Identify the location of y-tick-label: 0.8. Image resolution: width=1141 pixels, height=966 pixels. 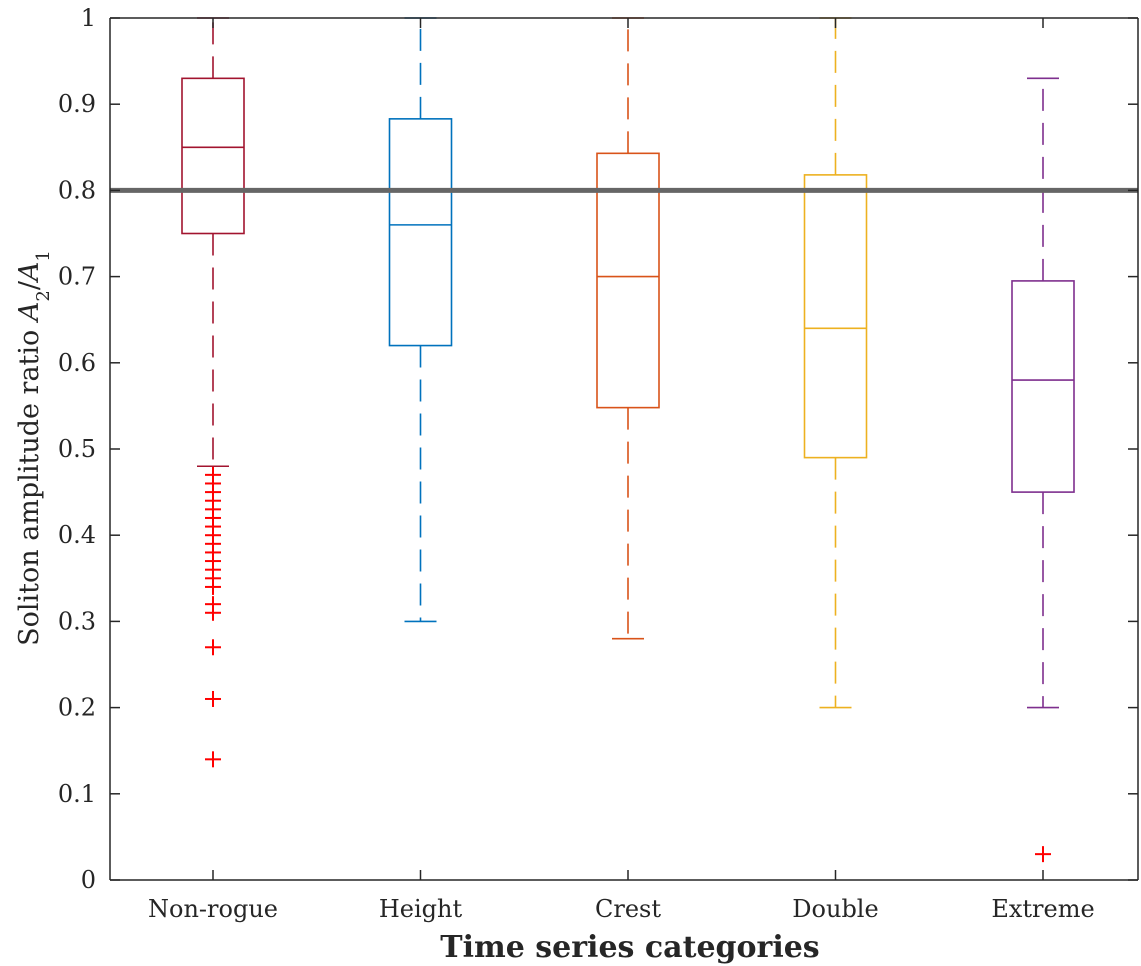
(77, 190).